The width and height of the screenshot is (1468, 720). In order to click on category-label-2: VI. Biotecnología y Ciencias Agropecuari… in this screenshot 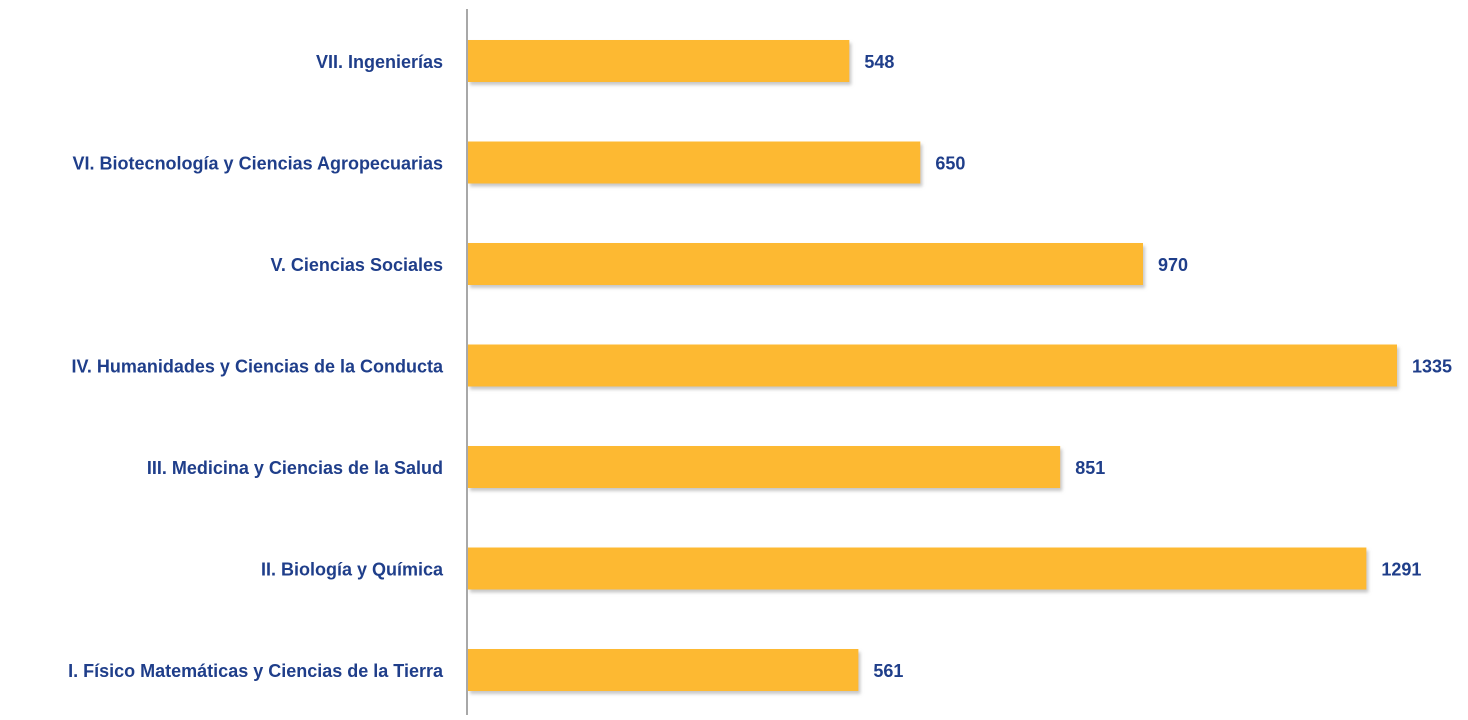, I will do `click(258, 164)`.